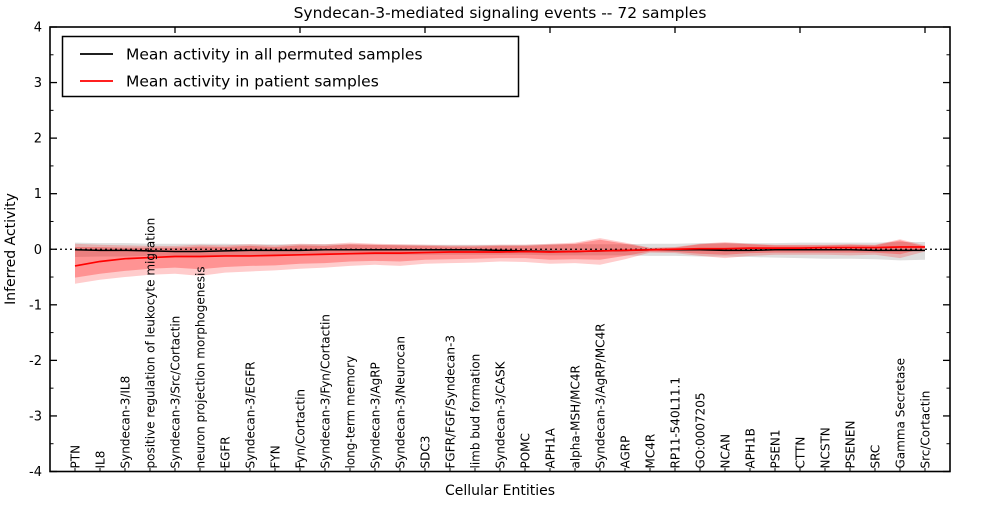  What do you see at coordinates (201, 367) in the screenshot?
I see `x-category-label: neuron projection morphogenesis` at bounding box center [201, 367].